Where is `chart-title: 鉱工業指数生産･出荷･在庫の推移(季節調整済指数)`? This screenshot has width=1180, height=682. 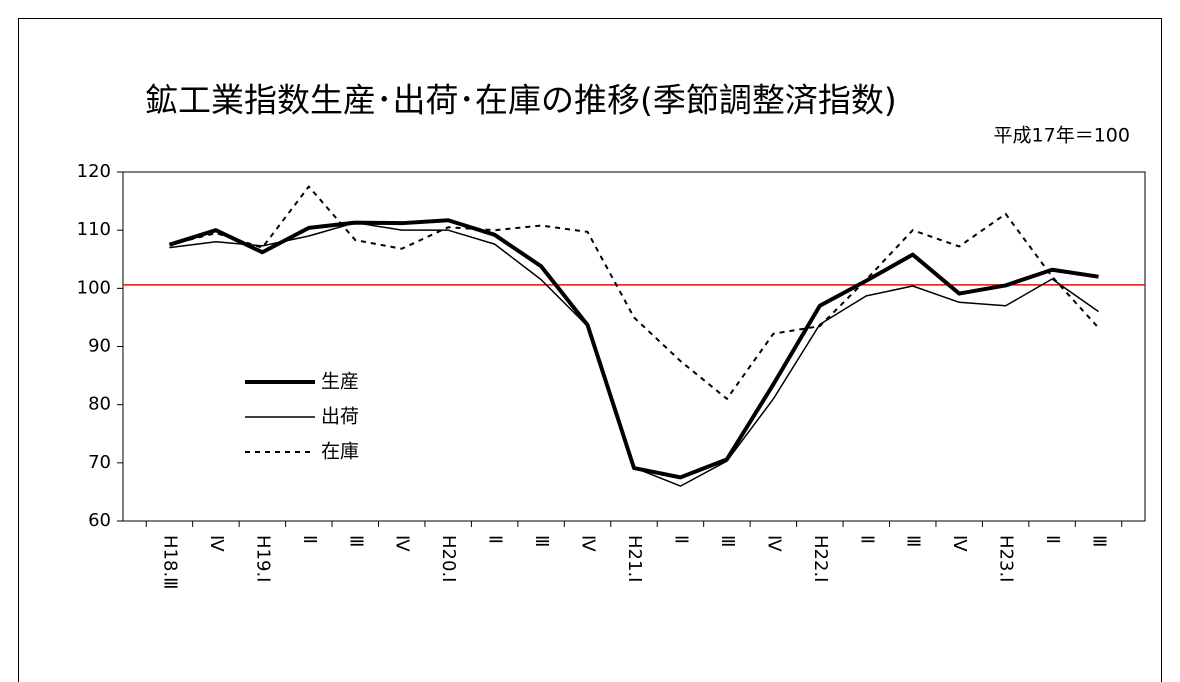 chart-title: 鉱工業指数生産･出荷･在庫の推移(季節調整済指数) is located at coordinates (521, 100).